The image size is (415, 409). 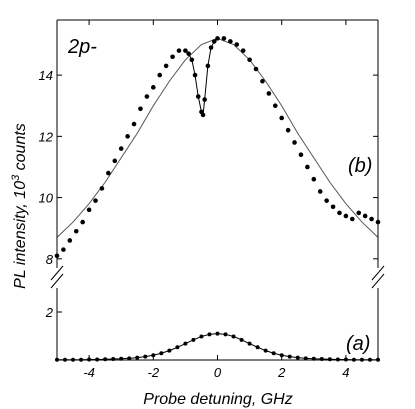 What do you see at coordinates (20, 149) in the screenshot?
I see `y-axis-label-suffix: counts` at bounding box center [20, 149].